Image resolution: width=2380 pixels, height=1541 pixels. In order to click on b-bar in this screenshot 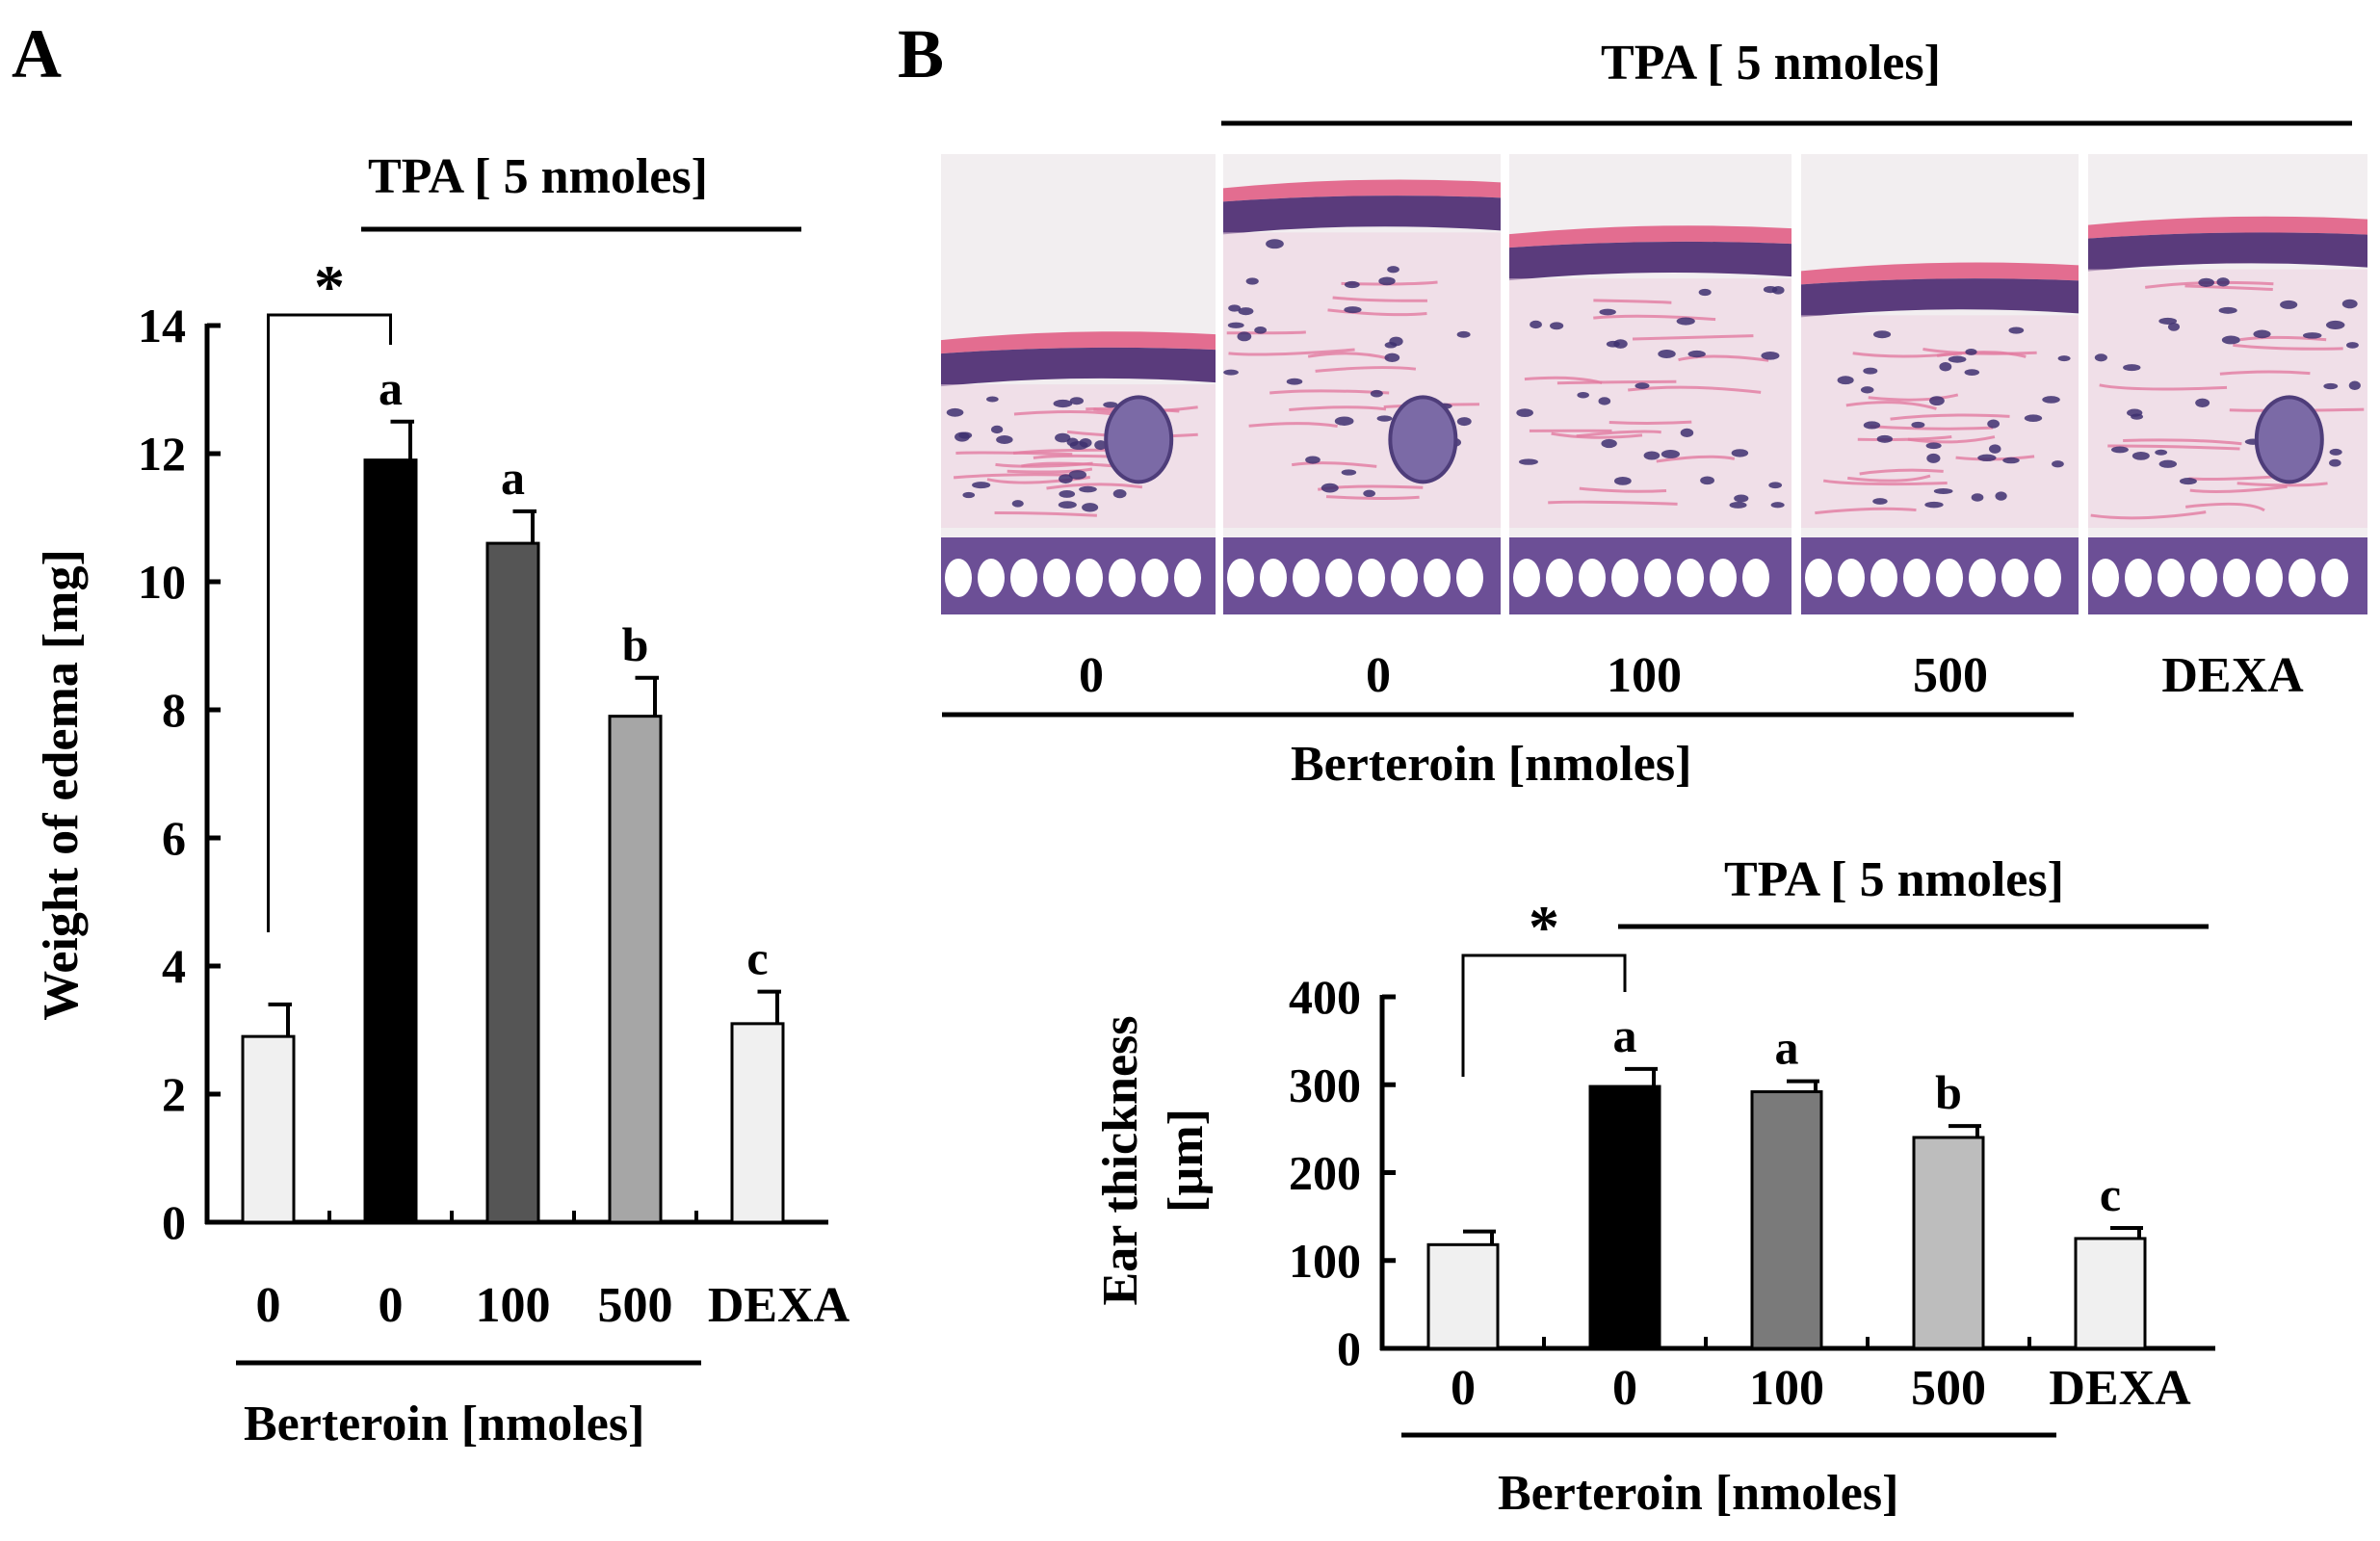, I will do `click(1949, 1243)`.